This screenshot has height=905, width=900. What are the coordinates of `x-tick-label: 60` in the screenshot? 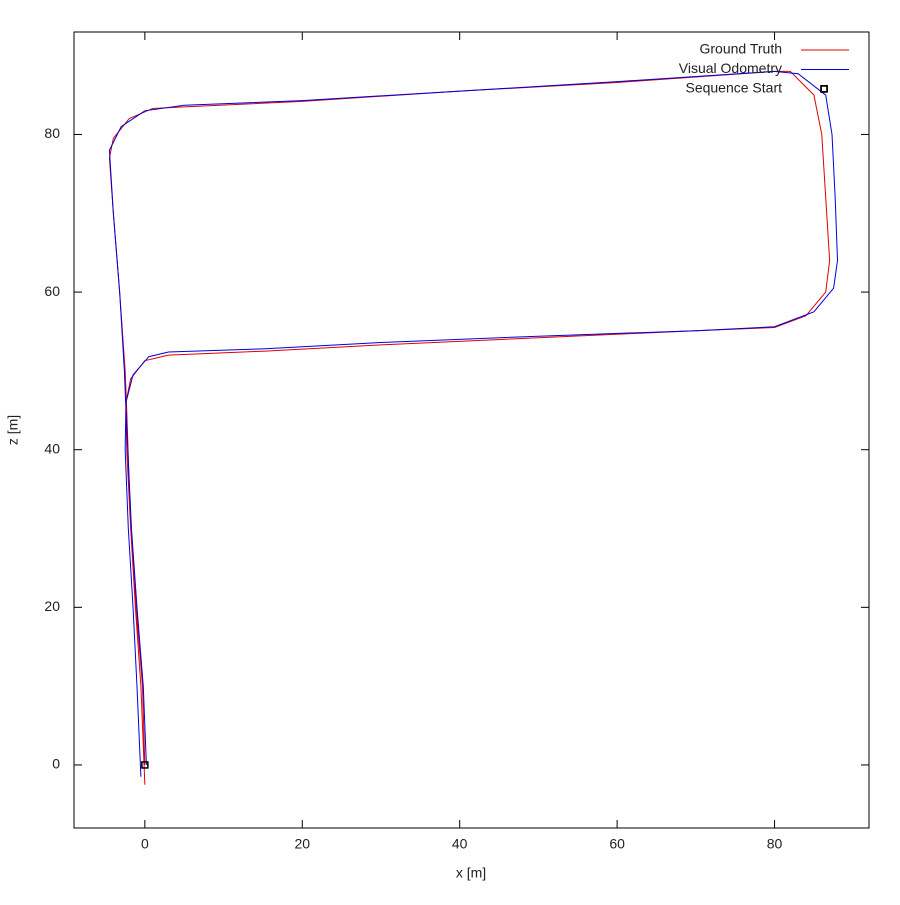 It's located at (617, 844).